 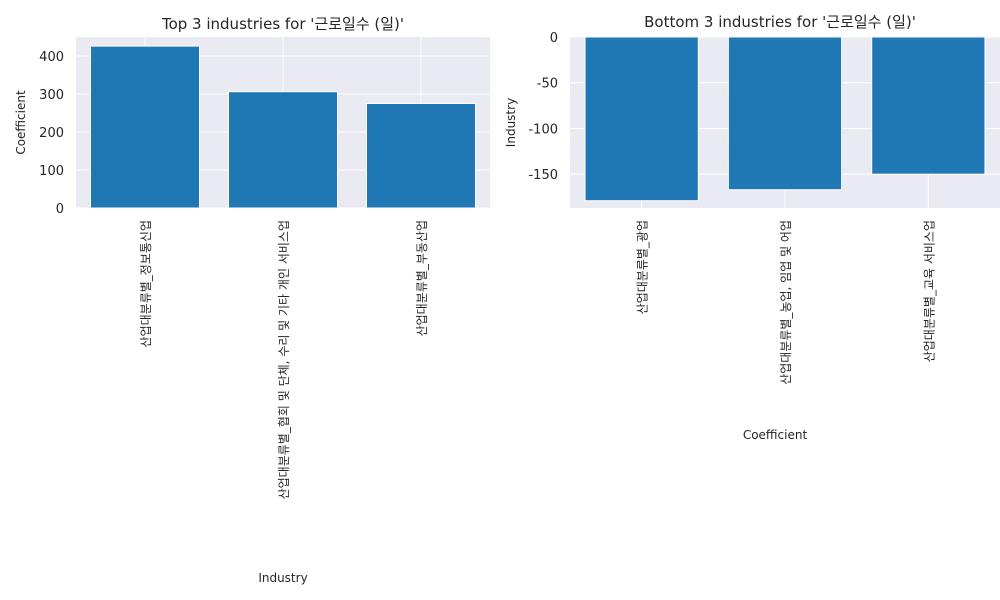 What do you see at coordinates (929, 291) in the screenshot?
I see `x-category-label: 산업대분류별_교육 서비스업` at bounding box center [929, 291].